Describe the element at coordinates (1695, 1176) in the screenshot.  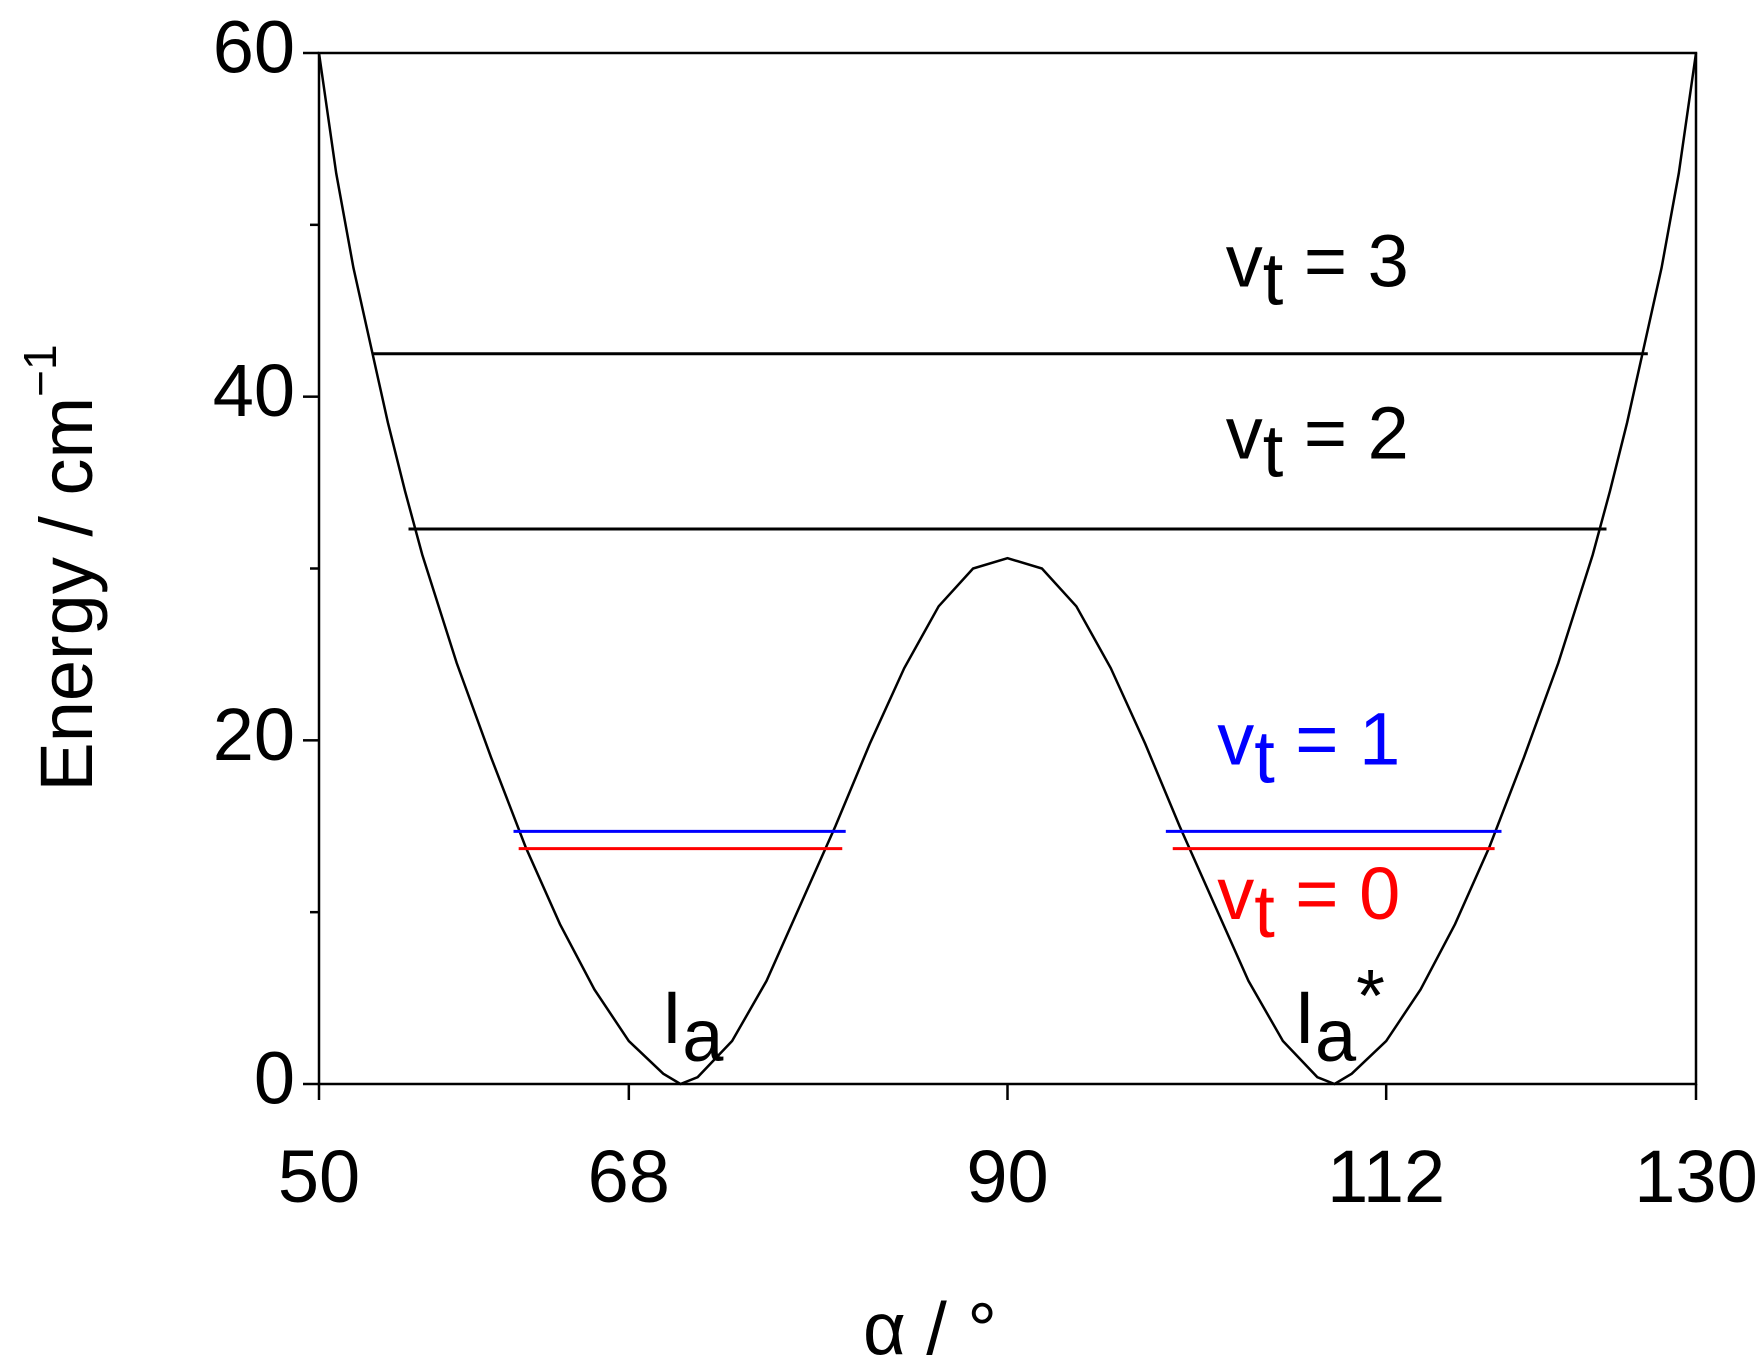
I see `x-tick-label: 130` at that location.